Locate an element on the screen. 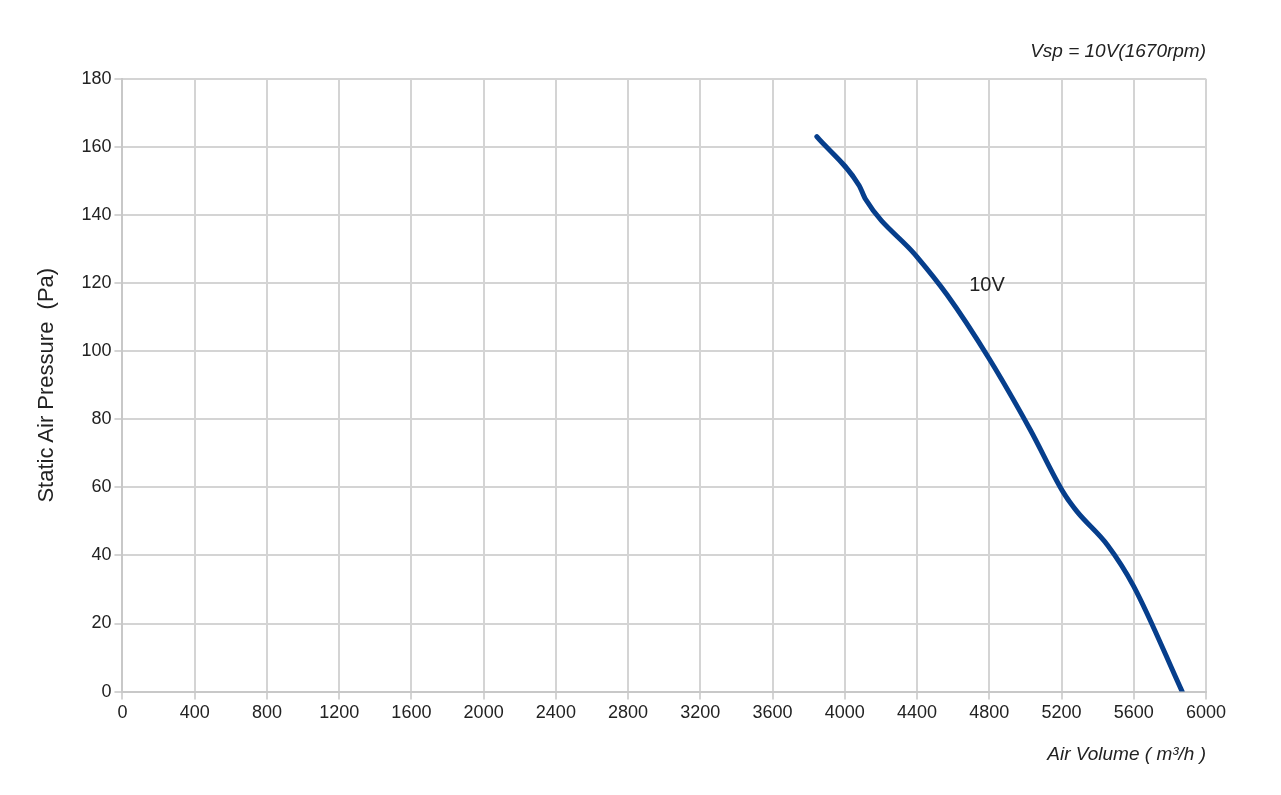 This screenshot has width=1281, height=795. x-axis-title: Air Volume ( m³/h ) is located at coordinates (1126, 753).